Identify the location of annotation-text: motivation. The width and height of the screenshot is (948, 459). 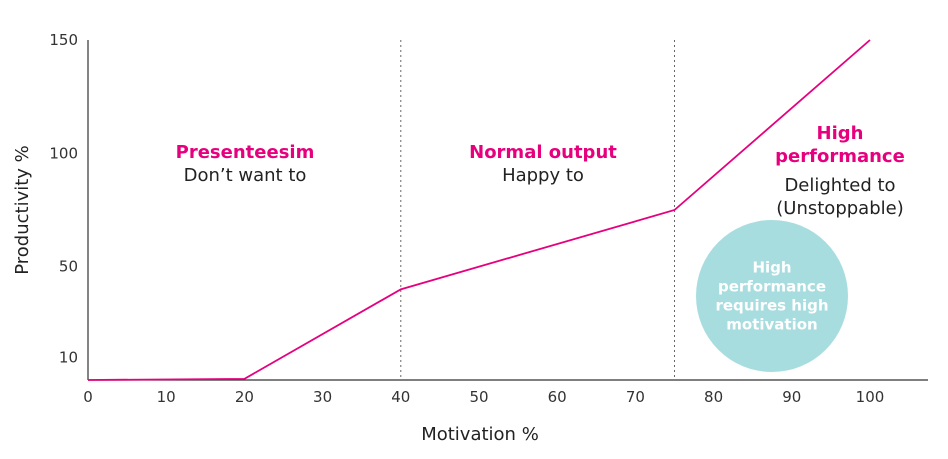
(771, 325).